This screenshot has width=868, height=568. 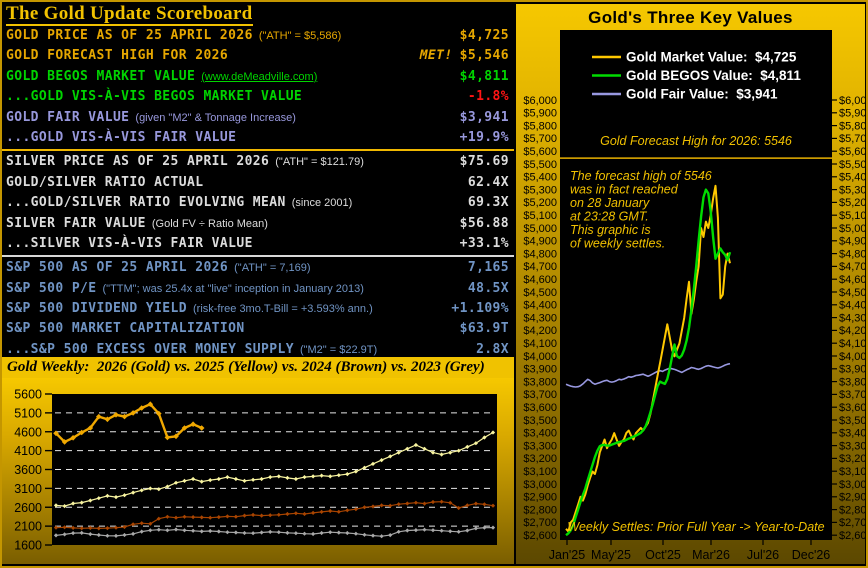 I want to click on y-tick-label-right: $5,100, so click(x=852, y=216).